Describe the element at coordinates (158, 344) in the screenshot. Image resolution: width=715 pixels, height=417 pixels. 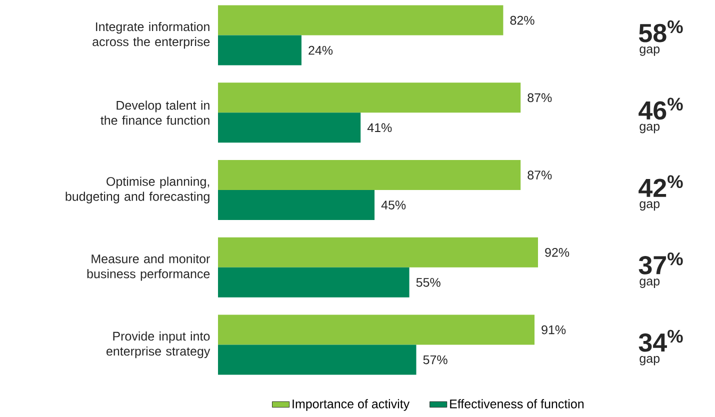
I see `y-tick-label: Provide input into enterprise strategy` at that location.